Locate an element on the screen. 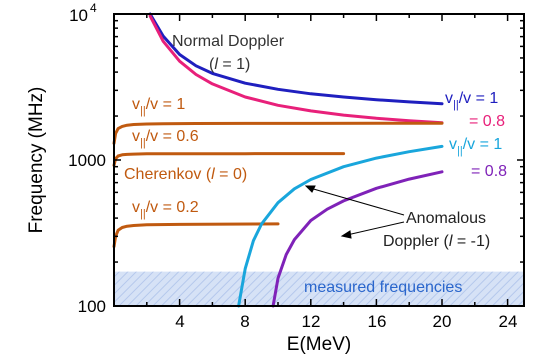 The width and height of the screenshot is (535, 358). x-tick-24: 24 is located at coordinates (508, 321).